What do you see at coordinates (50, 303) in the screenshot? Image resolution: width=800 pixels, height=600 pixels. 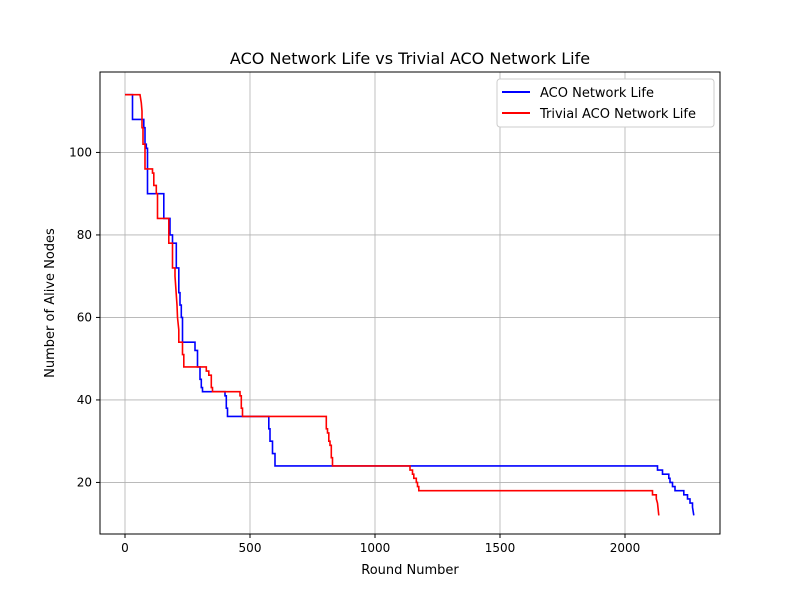 I see `y-axis-label: Number of Alive Nodes` at bounding box center [50, 303].